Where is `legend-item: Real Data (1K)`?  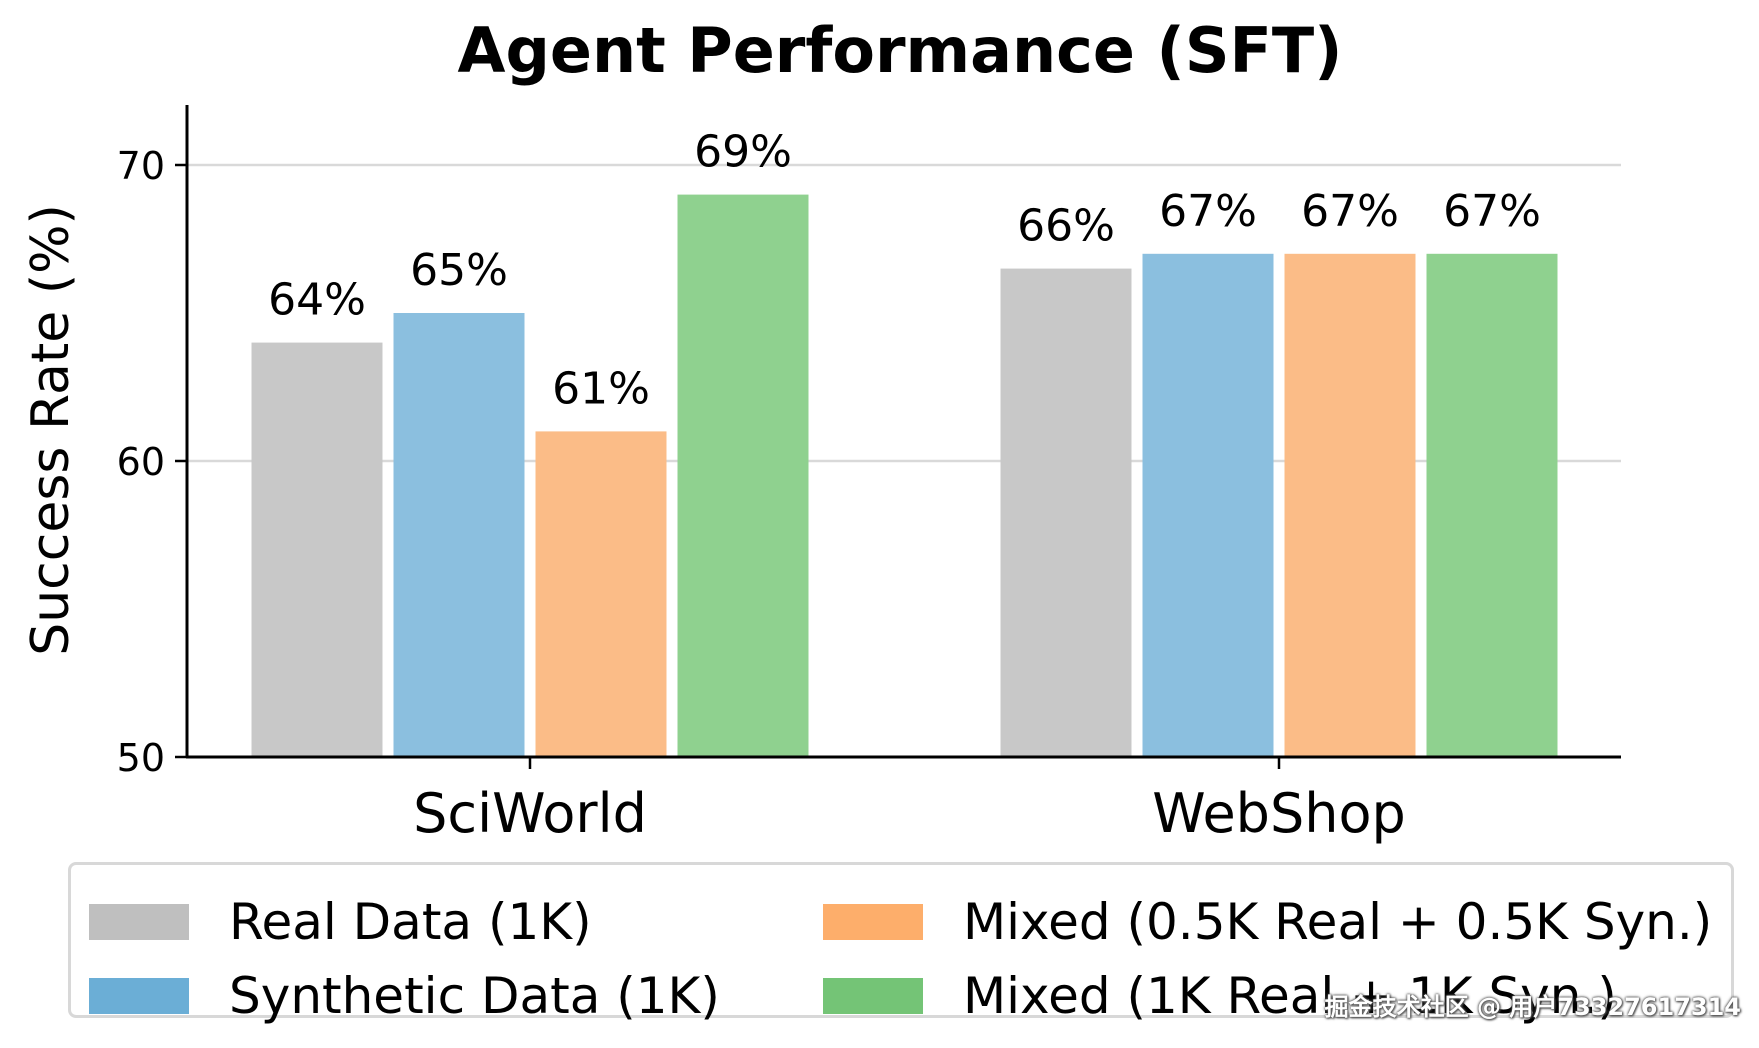
legend-item: Real Data (1K) is located at coordinates (340, 922).